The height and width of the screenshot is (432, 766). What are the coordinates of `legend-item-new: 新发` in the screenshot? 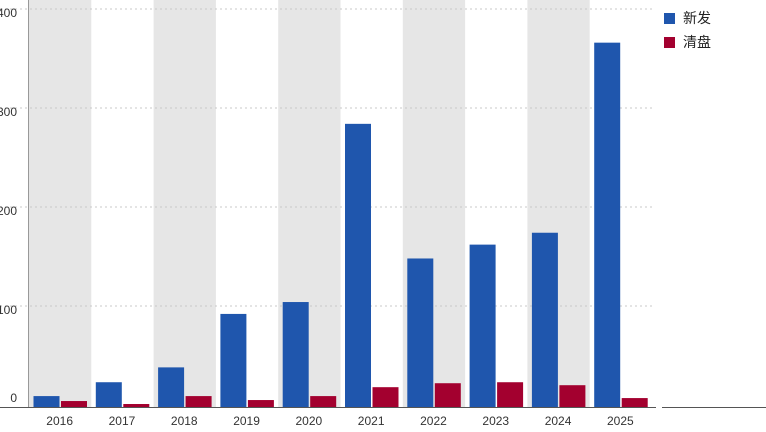 It's located at (687, 18).